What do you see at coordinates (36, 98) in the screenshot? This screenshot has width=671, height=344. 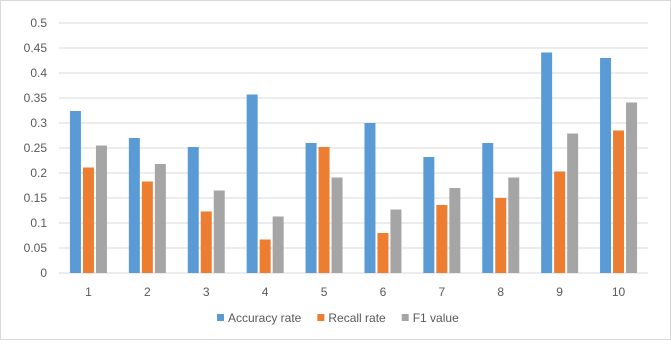 I see `y-tick-label: 0.35` at bounding box center [36, 98].